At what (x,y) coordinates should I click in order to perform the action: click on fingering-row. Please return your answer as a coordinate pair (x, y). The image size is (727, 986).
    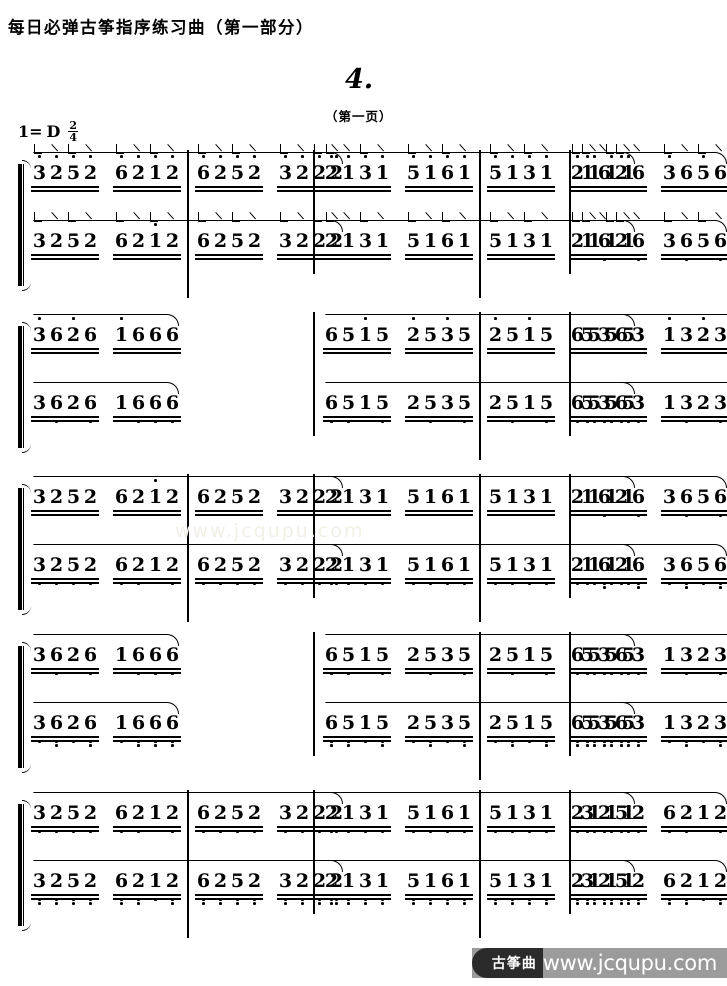
    Looking at the image, I should click on (188, 150).